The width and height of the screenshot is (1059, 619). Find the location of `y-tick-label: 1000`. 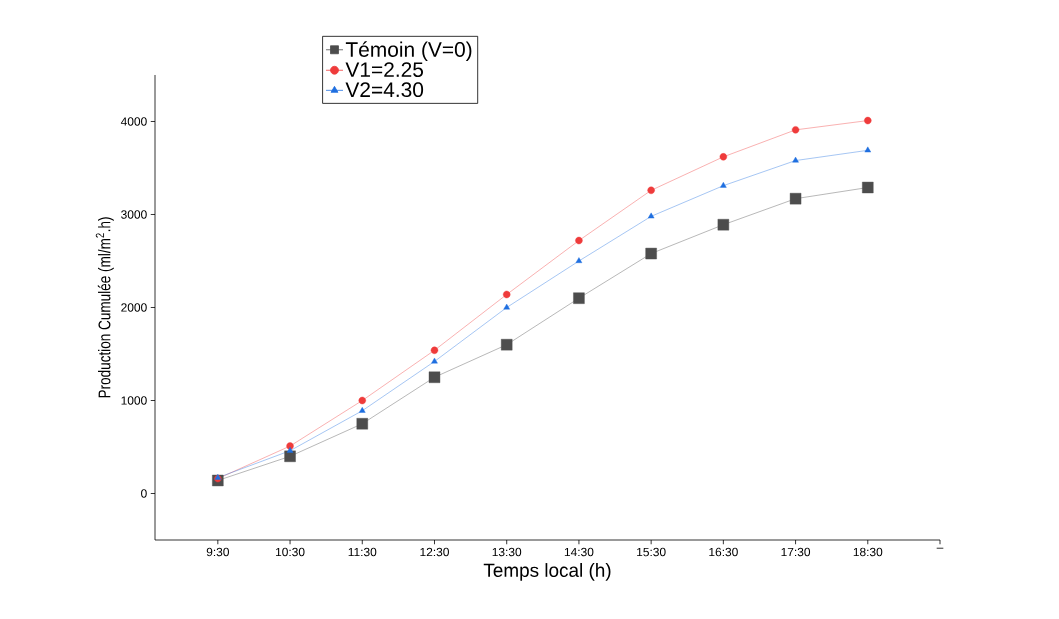

y-tick-label: 1000 is located at coordinates (134, 400).